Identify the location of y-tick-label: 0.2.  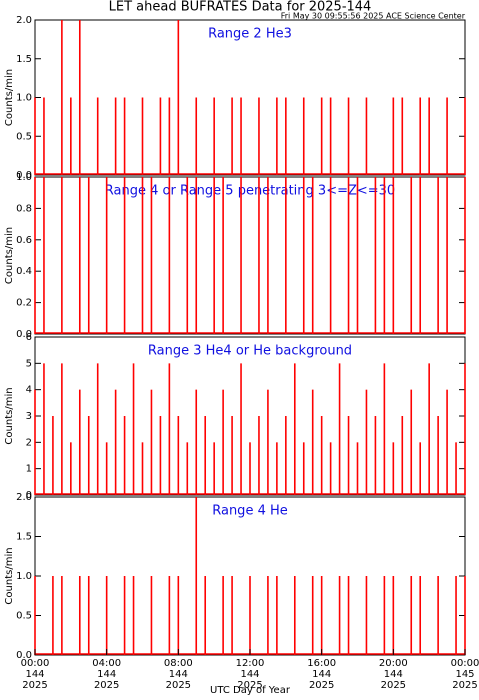
(24, 303).